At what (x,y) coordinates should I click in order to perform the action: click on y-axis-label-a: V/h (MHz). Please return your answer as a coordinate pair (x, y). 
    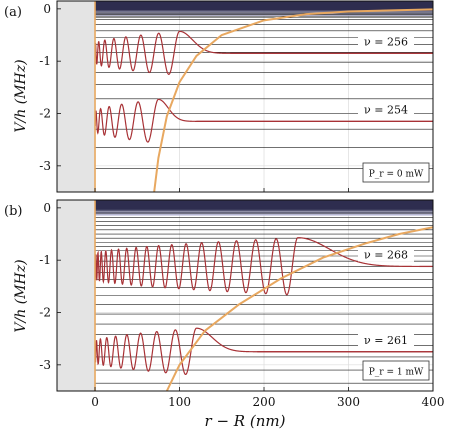
    Looking at the image, I should click on (21, 95).